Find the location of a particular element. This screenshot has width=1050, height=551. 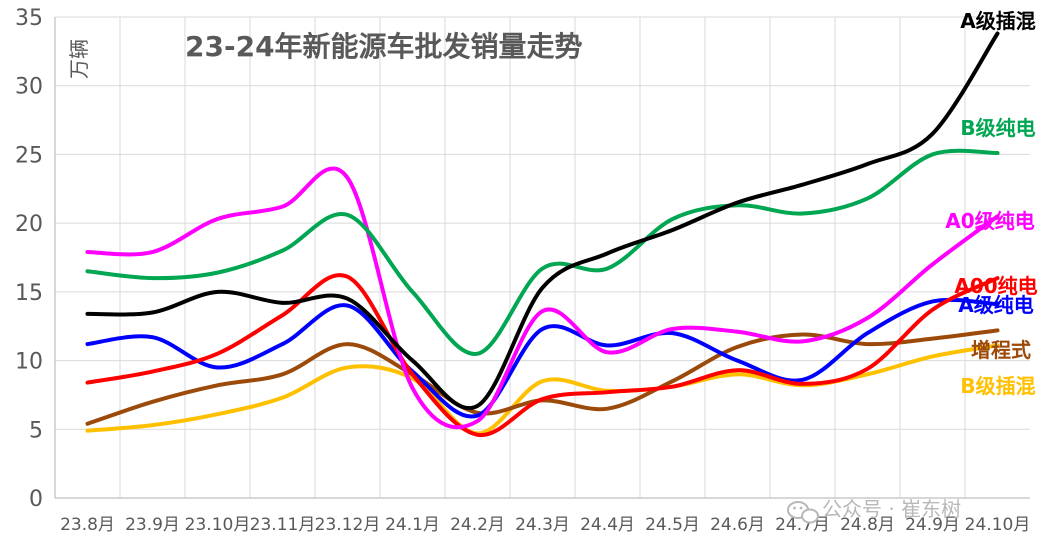

series-line is located at coordinates (542, 389).